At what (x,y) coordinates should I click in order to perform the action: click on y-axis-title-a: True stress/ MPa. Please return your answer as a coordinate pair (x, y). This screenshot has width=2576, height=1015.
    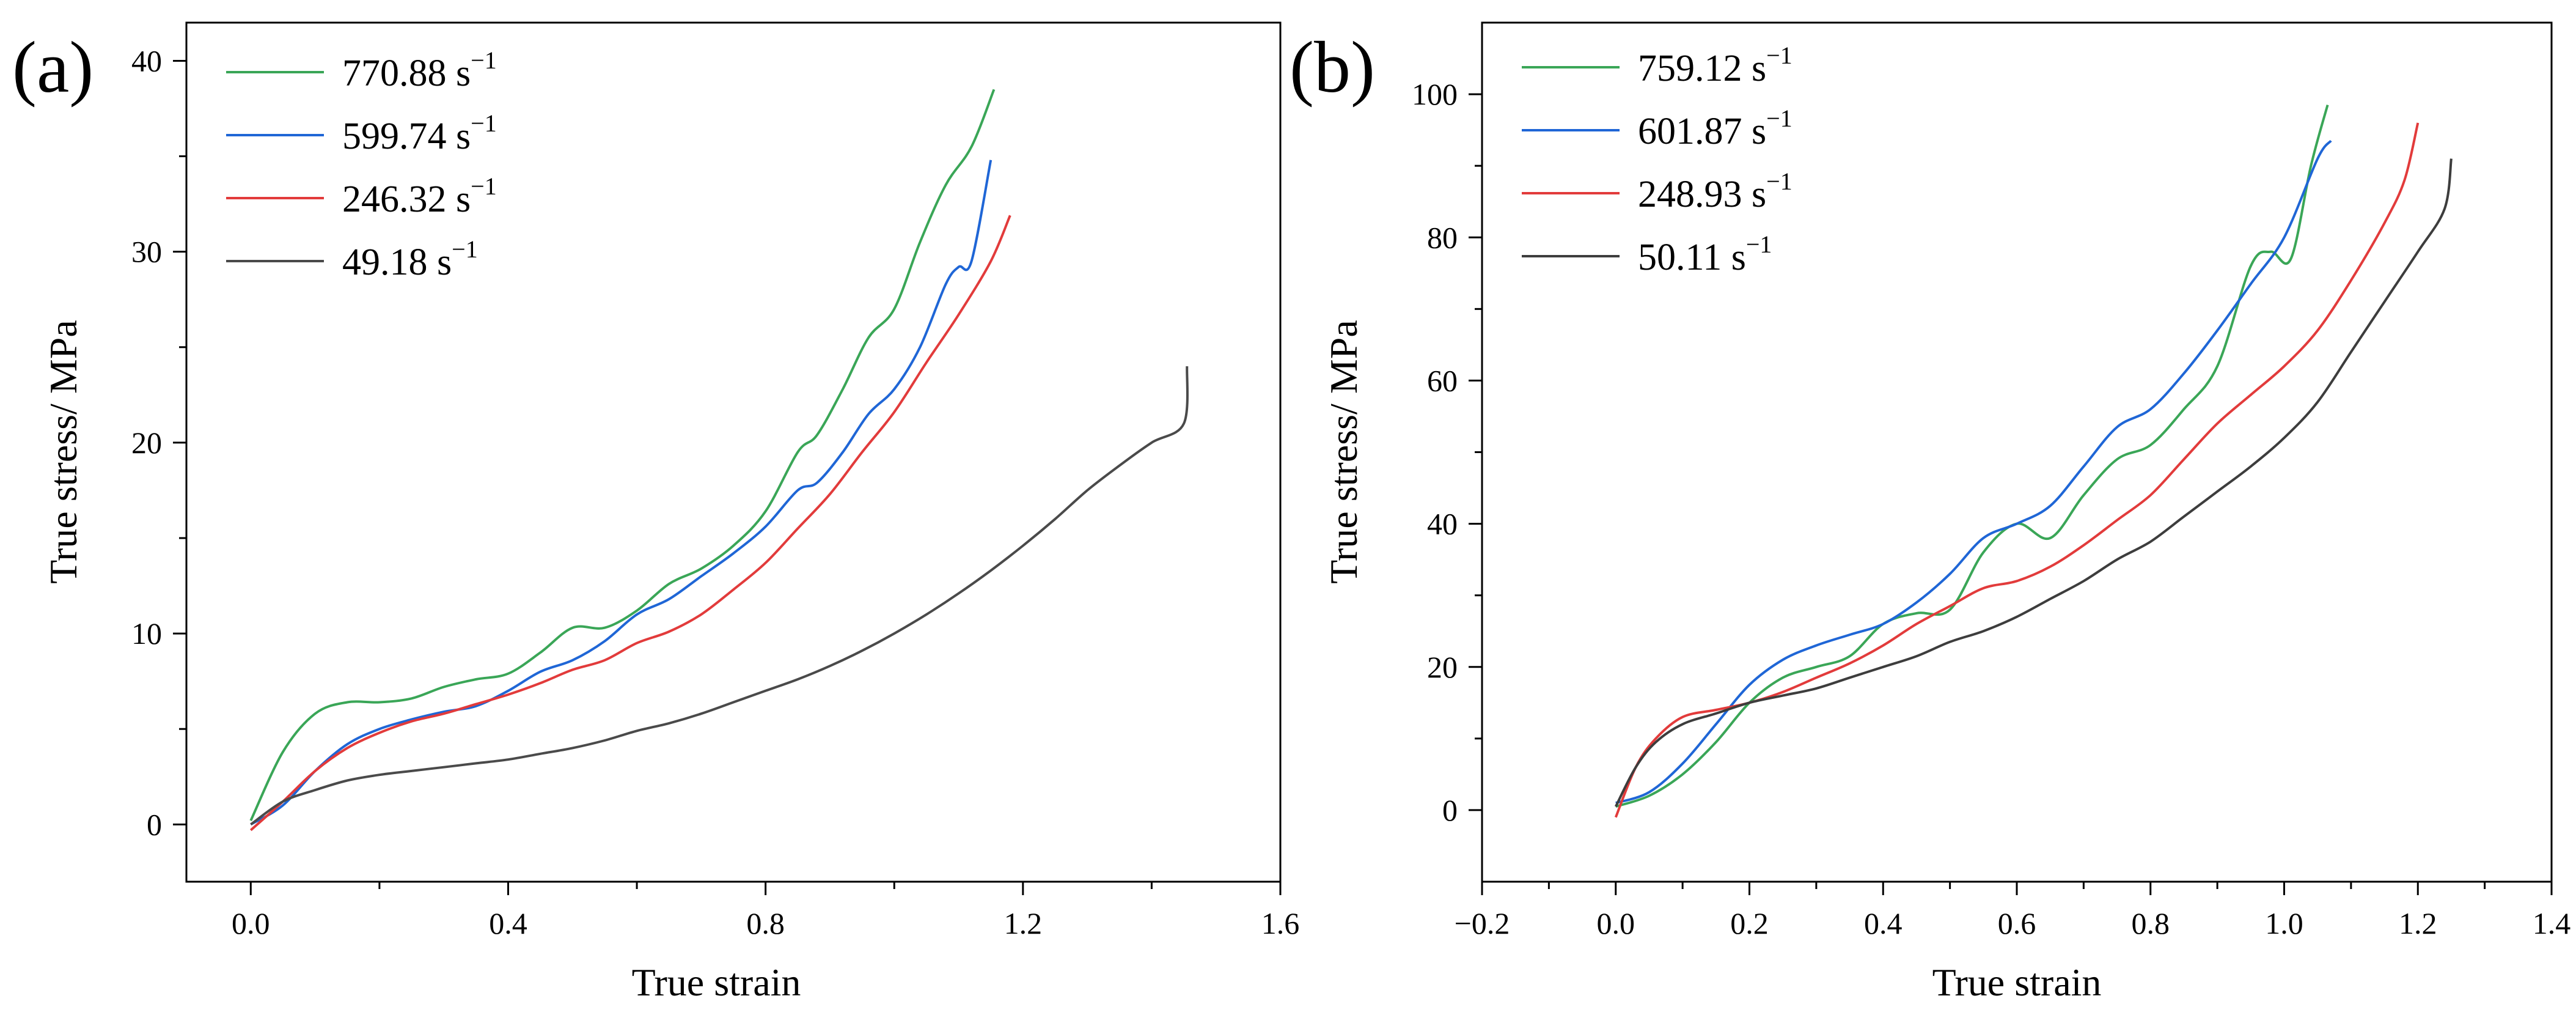
    Looking at the image, I should click on (63, 451).